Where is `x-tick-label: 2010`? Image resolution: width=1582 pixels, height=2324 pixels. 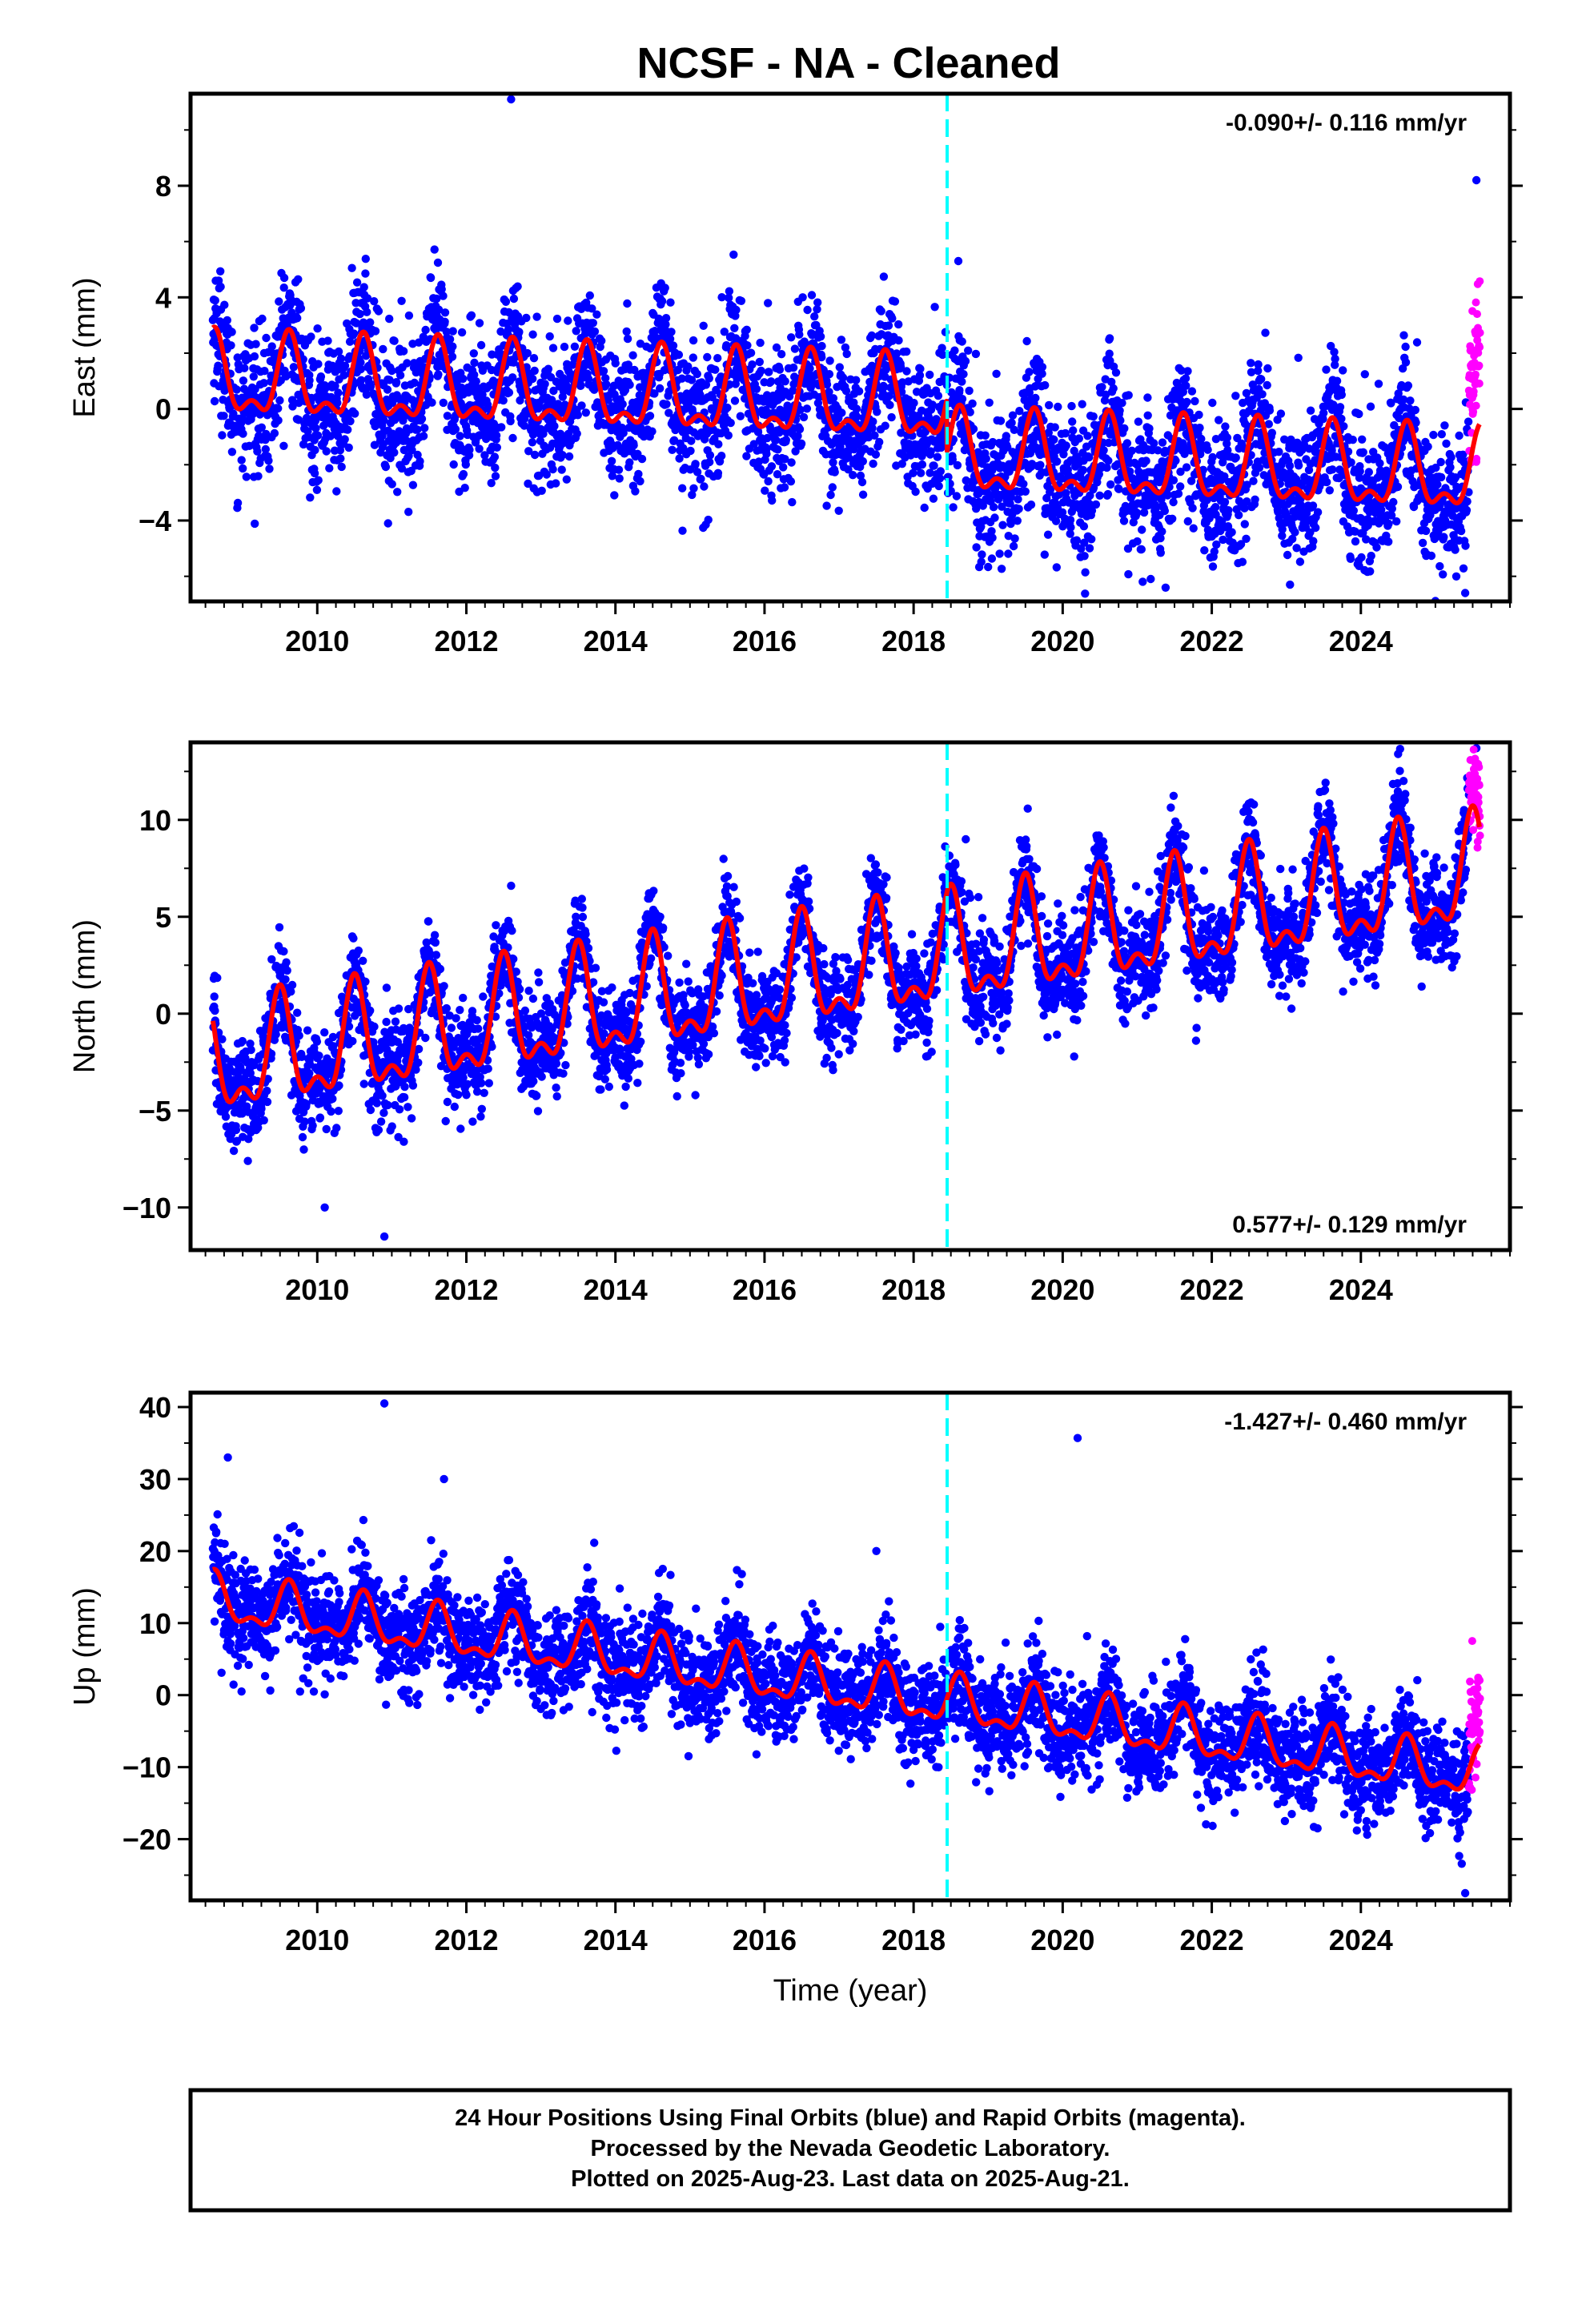 x-tick-label: 2010 is located at coordinates (317, 641).